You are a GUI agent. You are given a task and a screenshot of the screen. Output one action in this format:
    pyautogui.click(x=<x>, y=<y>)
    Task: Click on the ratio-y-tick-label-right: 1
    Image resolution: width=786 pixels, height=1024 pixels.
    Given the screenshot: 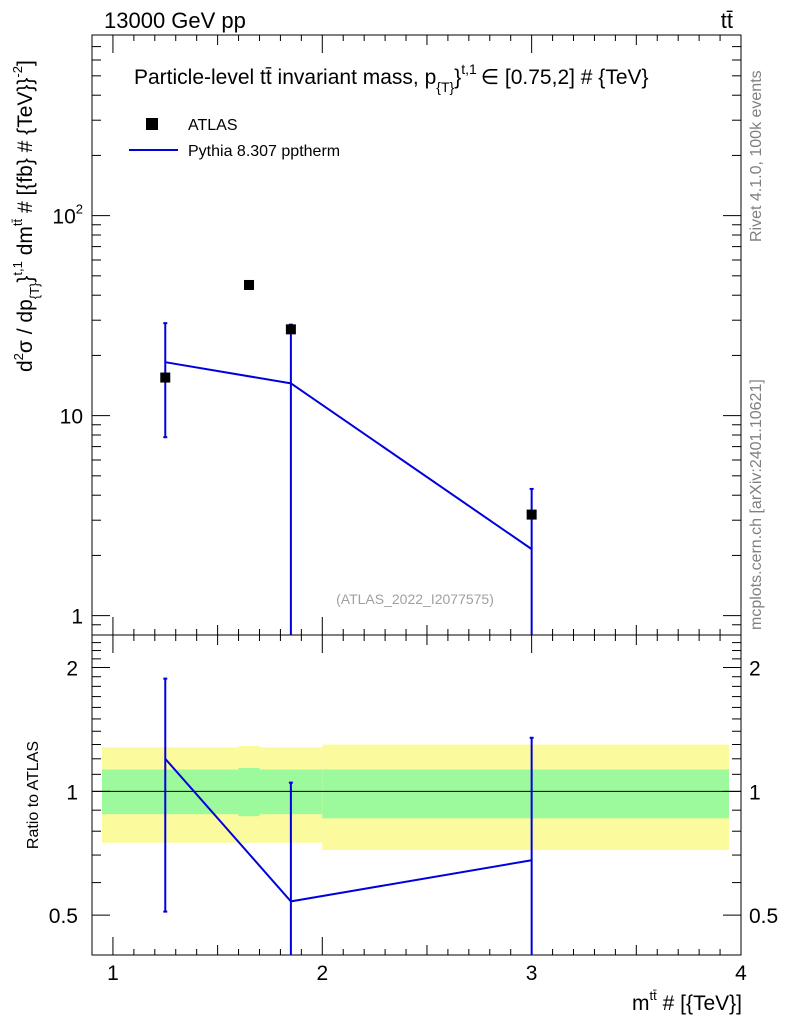 What is the action you would take?
    pyautogui.click(x=755, y=792)
    